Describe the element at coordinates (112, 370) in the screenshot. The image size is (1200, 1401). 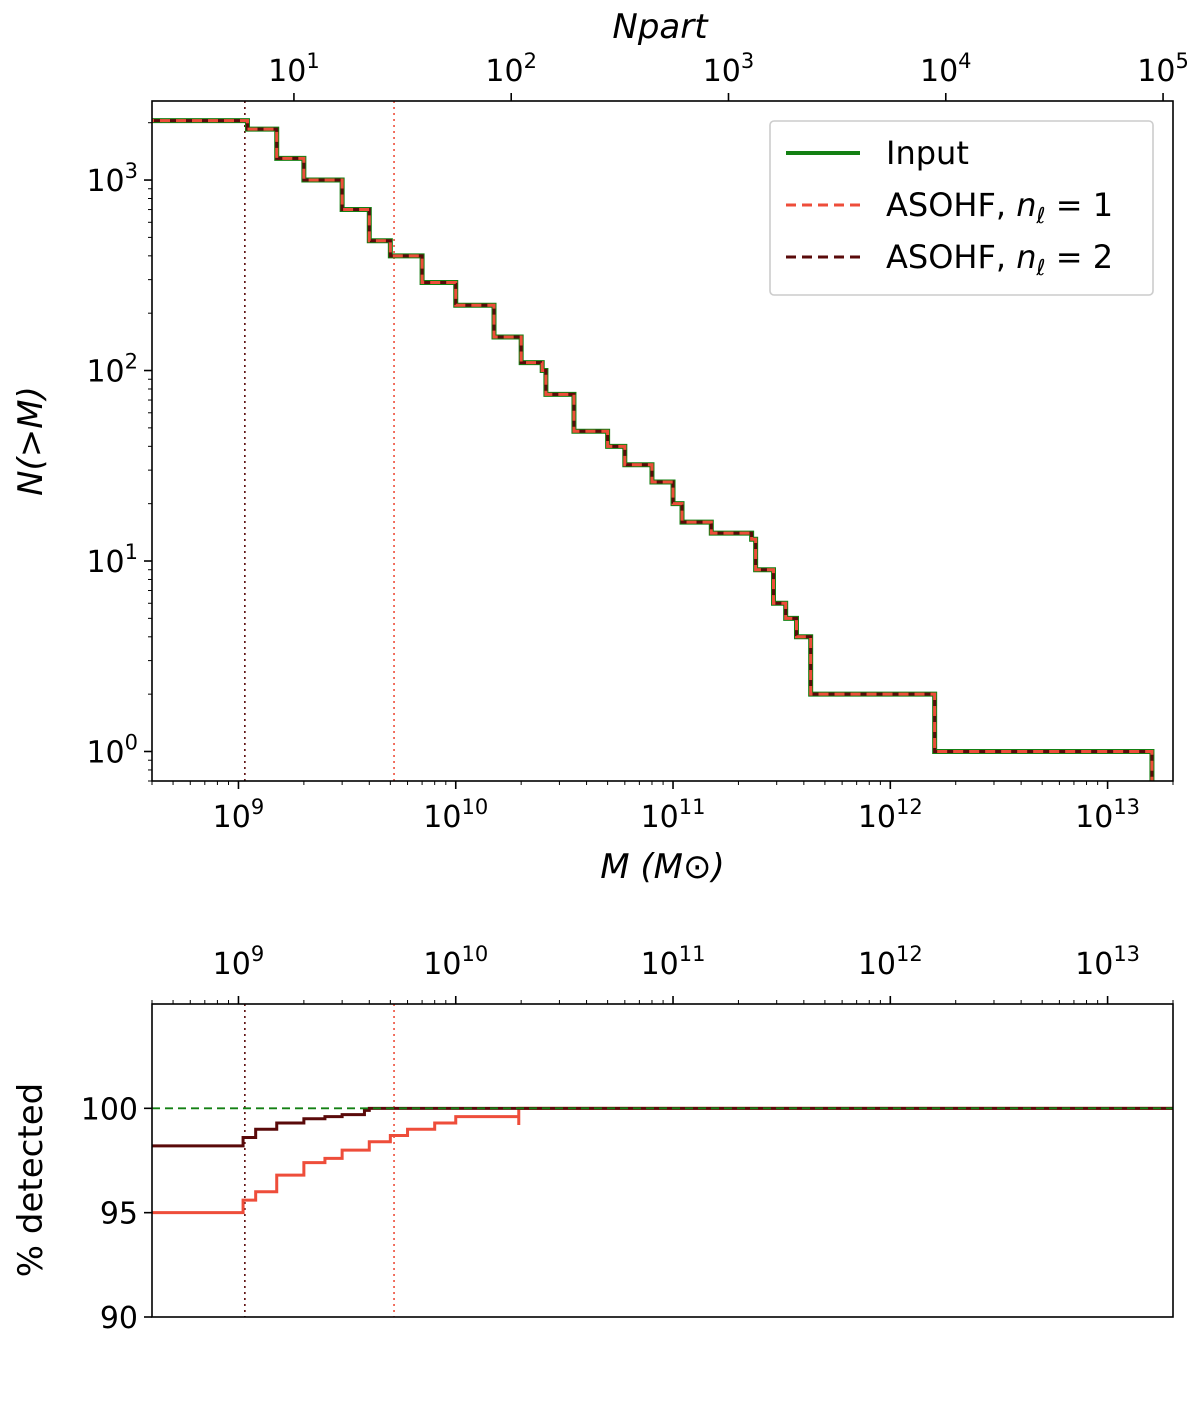
I see `y-tick-label: 102` at that location.